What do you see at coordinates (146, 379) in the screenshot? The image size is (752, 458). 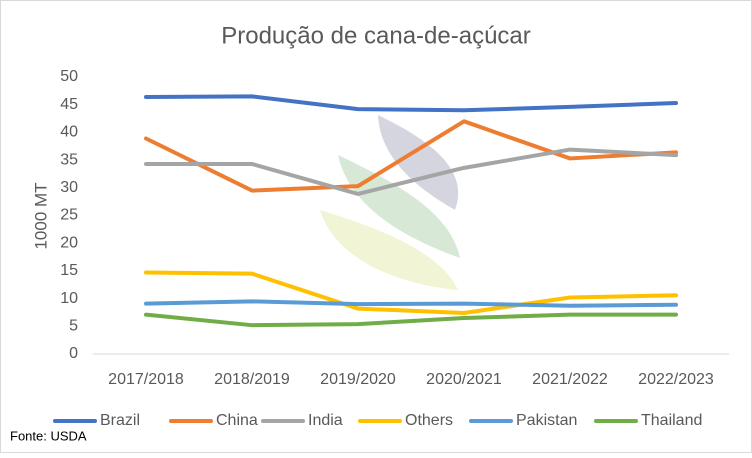 I see `x-tick-label: 2017/2018` at bounding box center [146, 379].